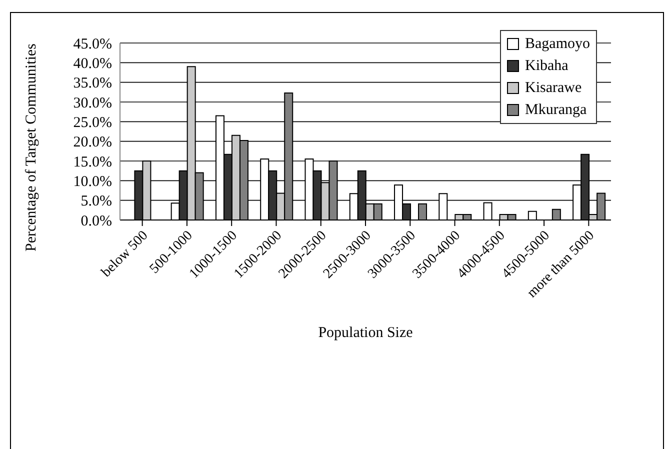 The height and width of the screenshot is (449, 669). I want to click on y-tick-label: 30.0%, so click(92, 103).